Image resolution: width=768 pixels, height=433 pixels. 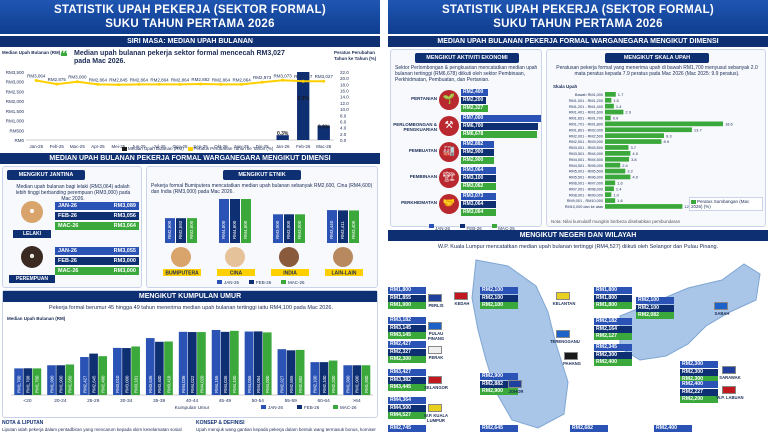 I want to click on state-value: RM2,345, so click(x=613, y=347).